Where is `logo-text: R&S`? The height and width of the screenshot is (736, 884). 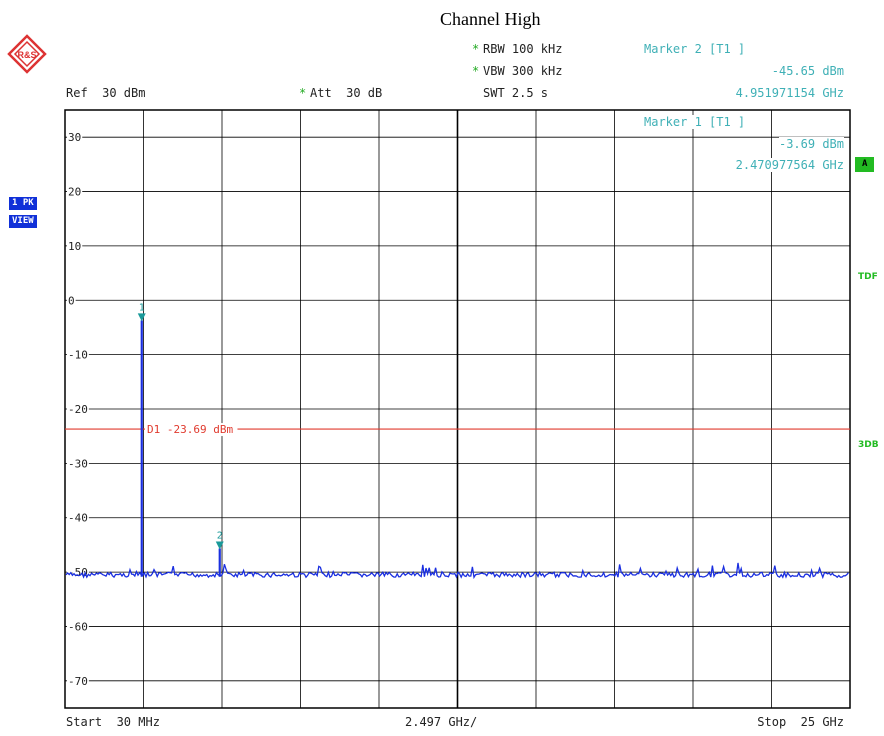
logo-text: R&S is located at coordinates (26, 55).